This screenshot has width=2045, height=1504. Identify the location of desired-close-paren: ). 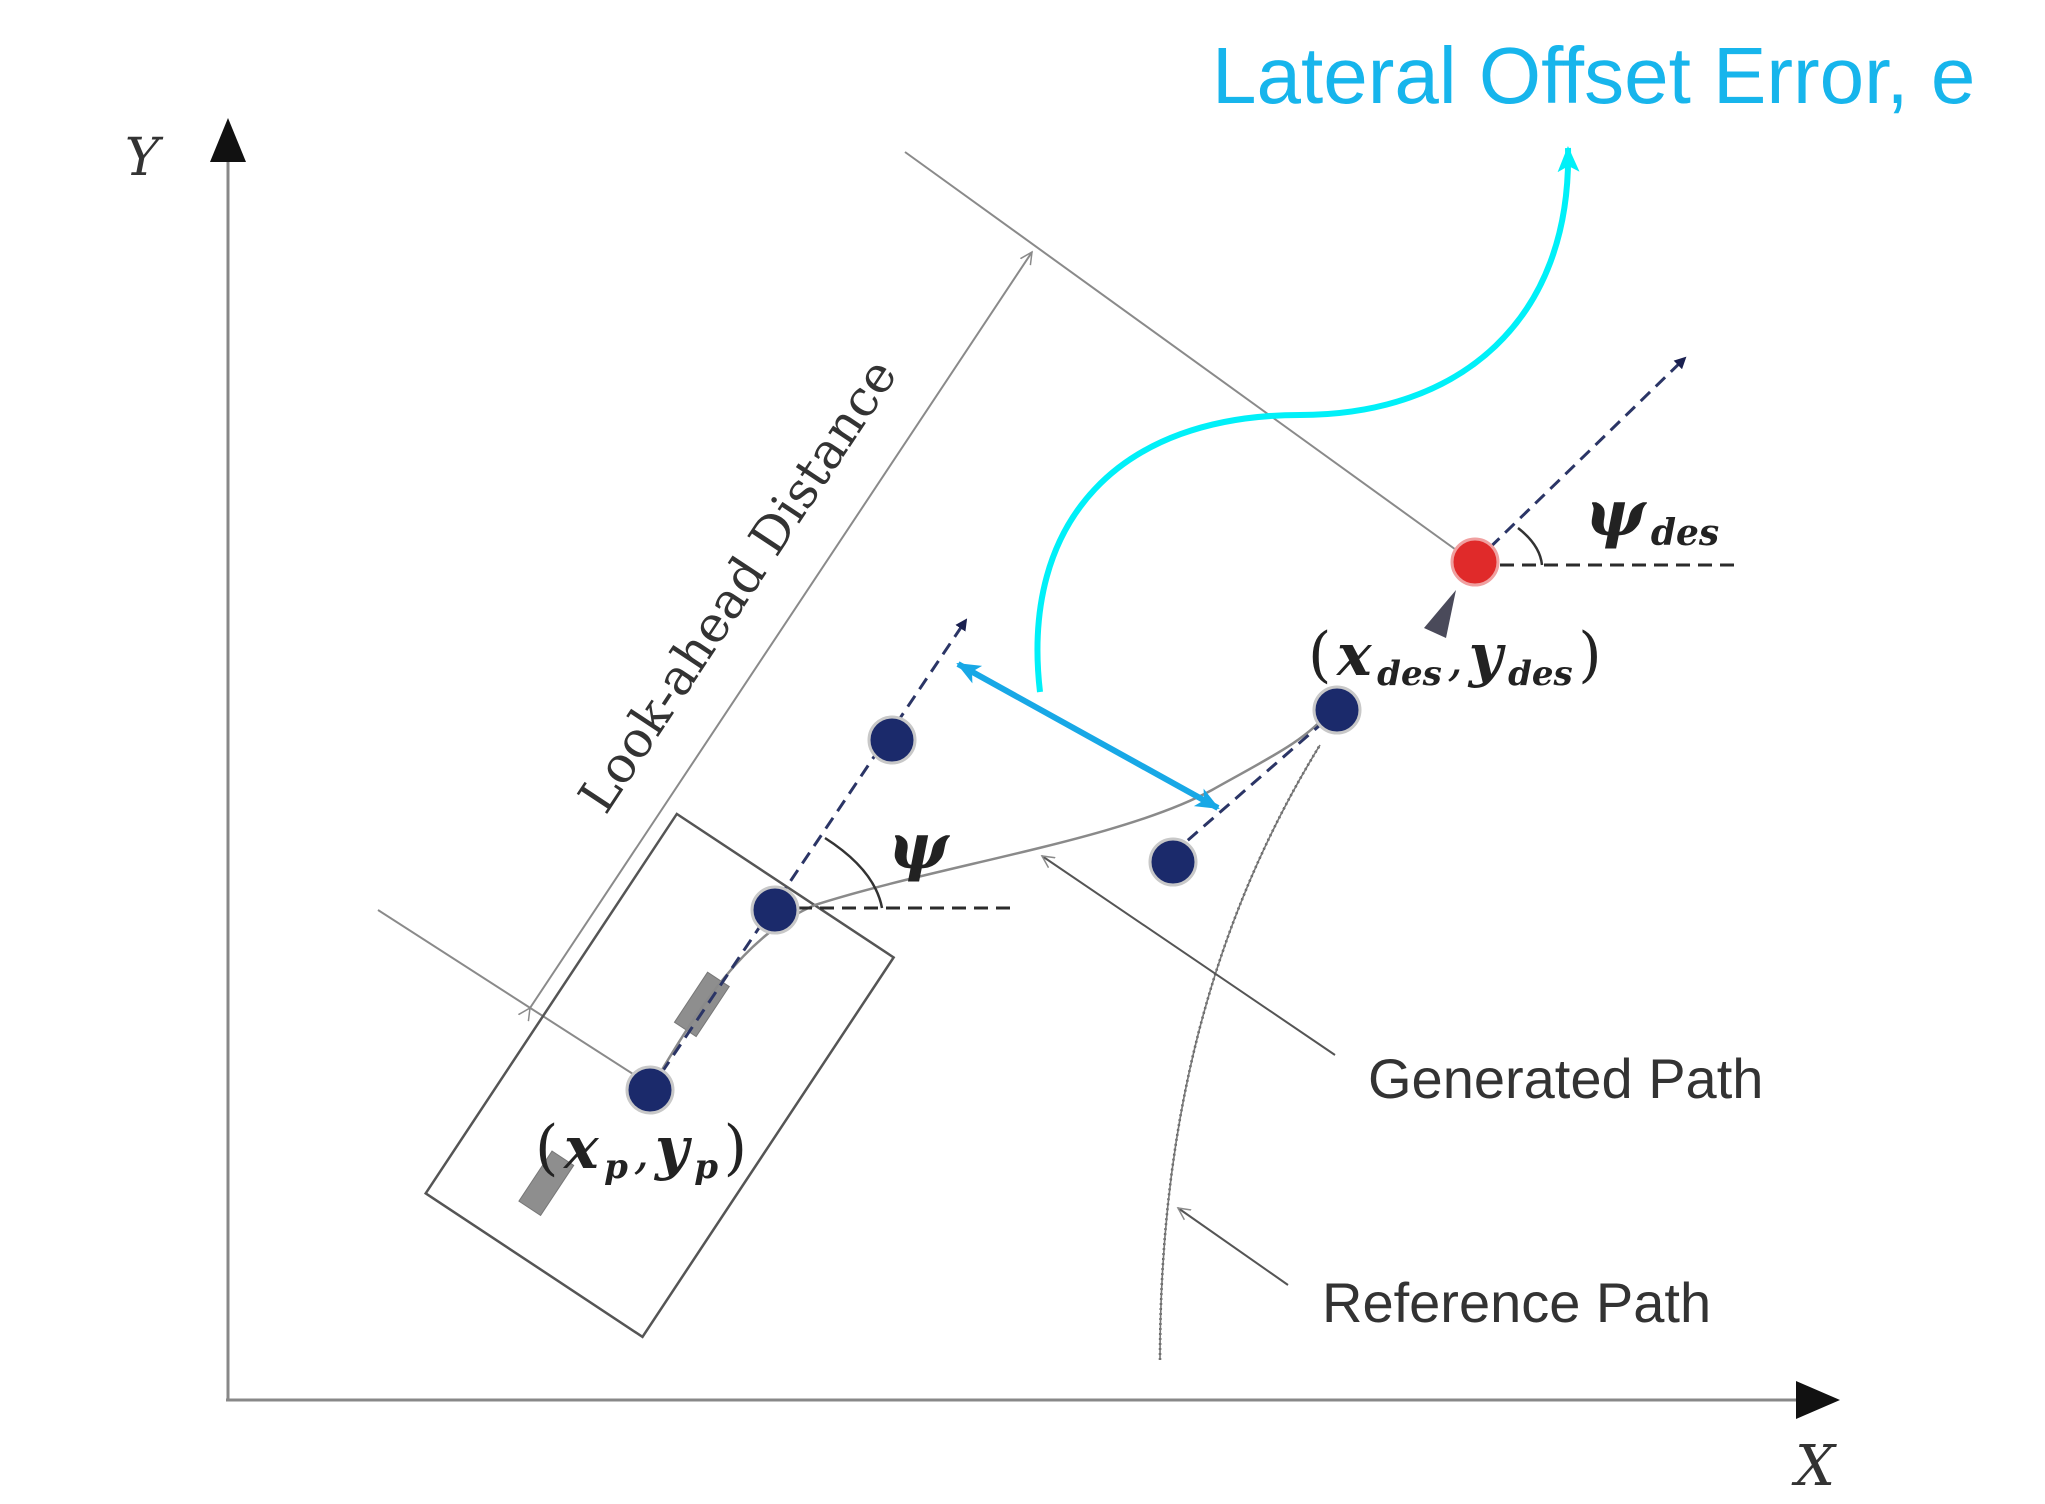
(1589, 655).